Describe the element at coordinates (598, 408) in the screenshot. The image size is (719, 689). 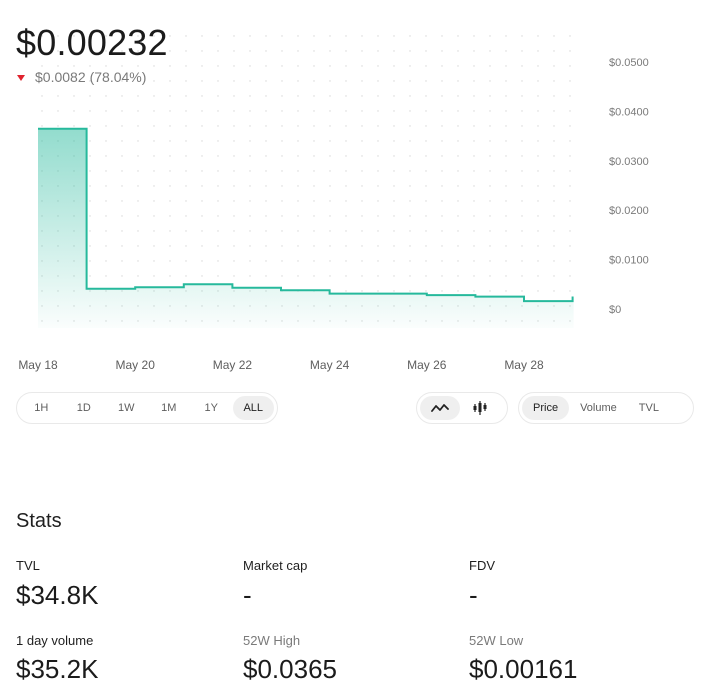
I see `metric-volume-button: Volume` at that location.